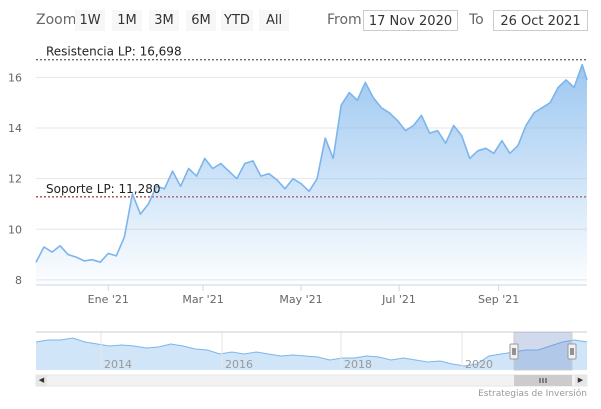  Describe the element at coordinates (479, 364) in the screenshot. I see `navigator-year-label: 2020` at that location.